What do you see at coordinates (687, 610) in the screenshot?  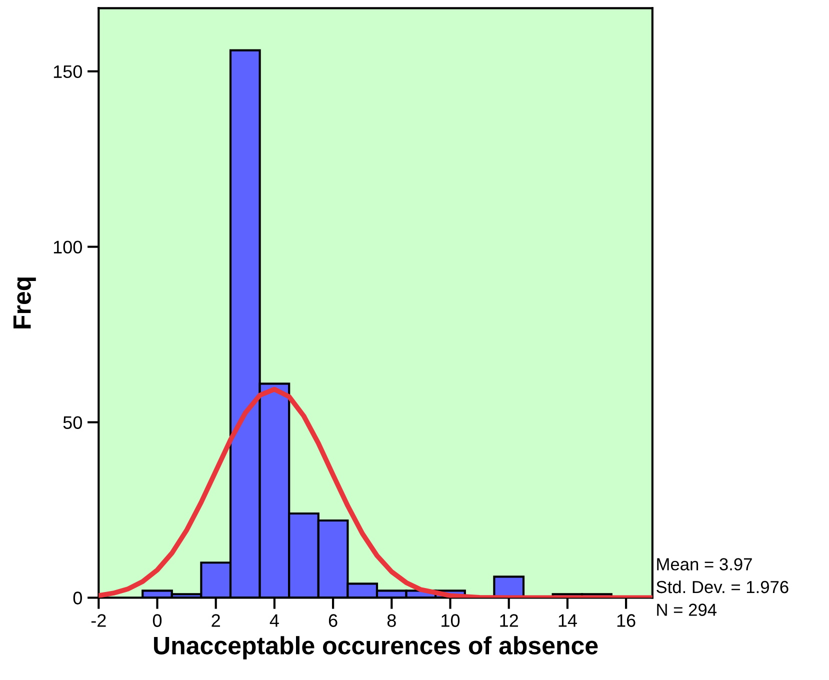 I see `text: N = 294` at bounding box center [687, 610].